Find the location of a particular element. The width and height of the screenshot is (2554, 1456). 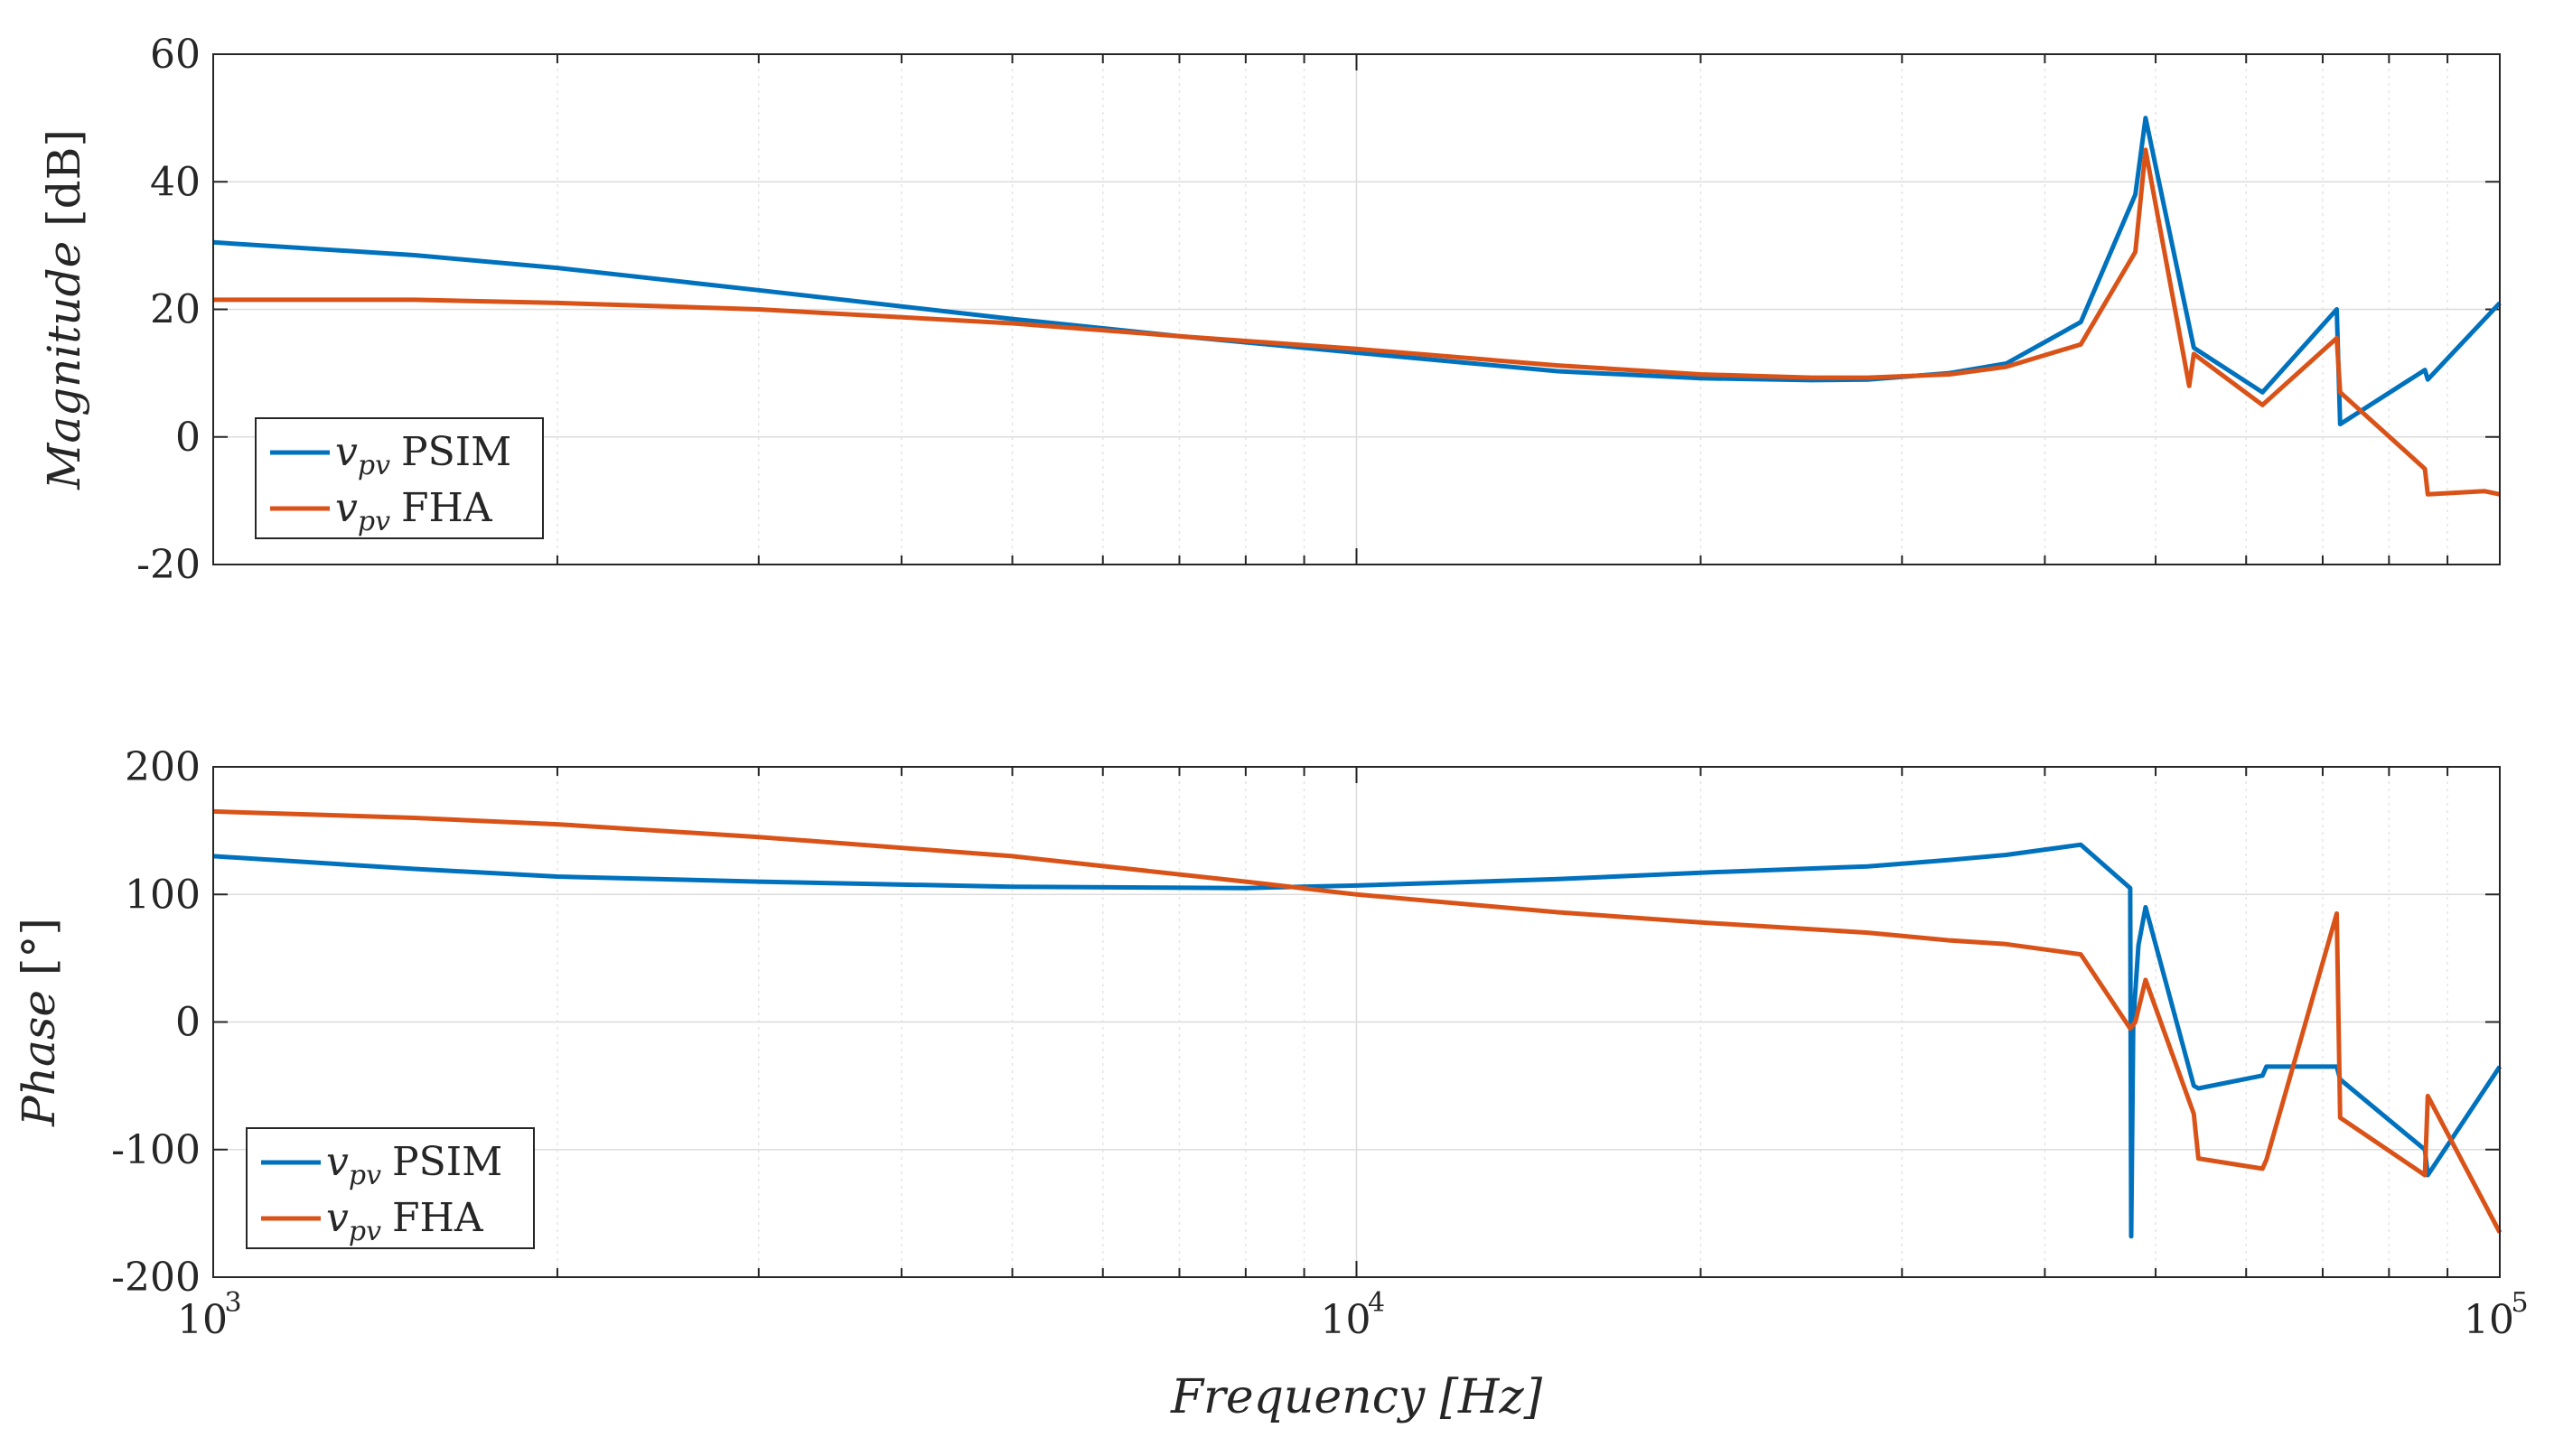

y-axis-label-unit: [°] is located at coordinates (39, 947).